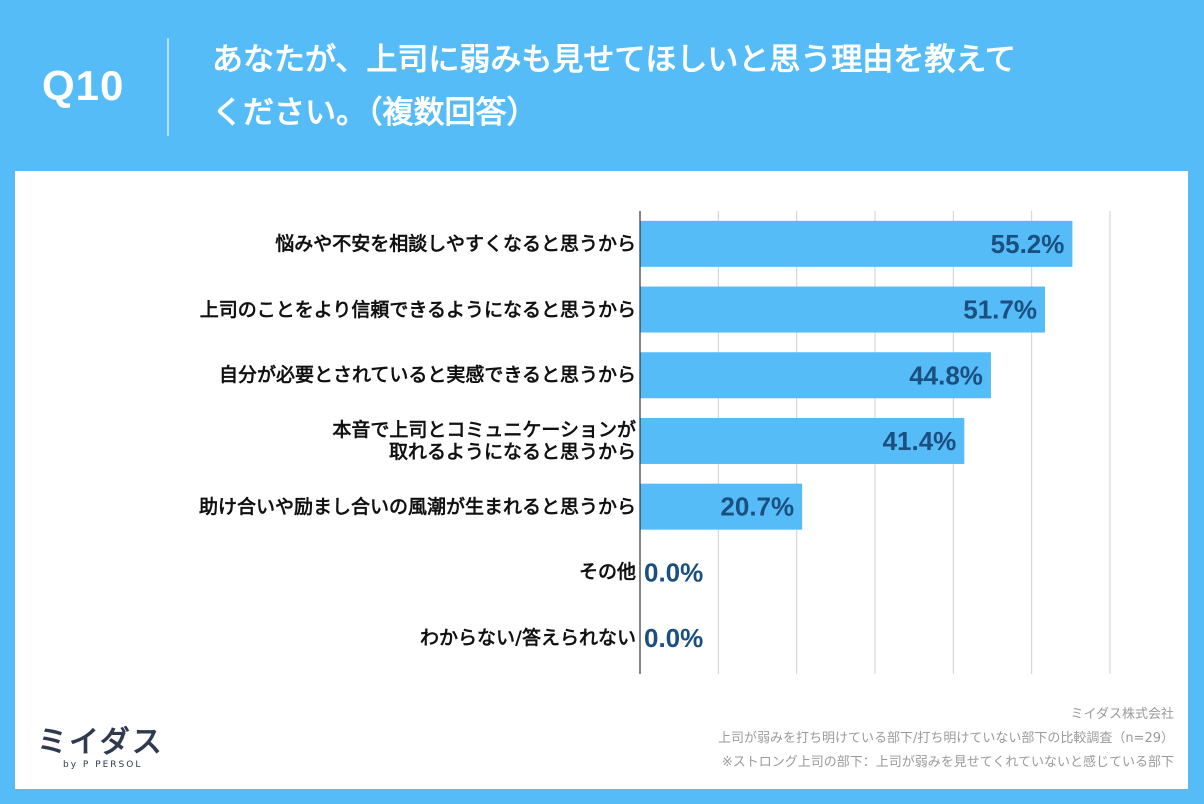 The height and width of the screenshot is (804, 1204). Describe the element at coordinates (336, 572) in the screenshot. I see `category-label: その他` at that location.